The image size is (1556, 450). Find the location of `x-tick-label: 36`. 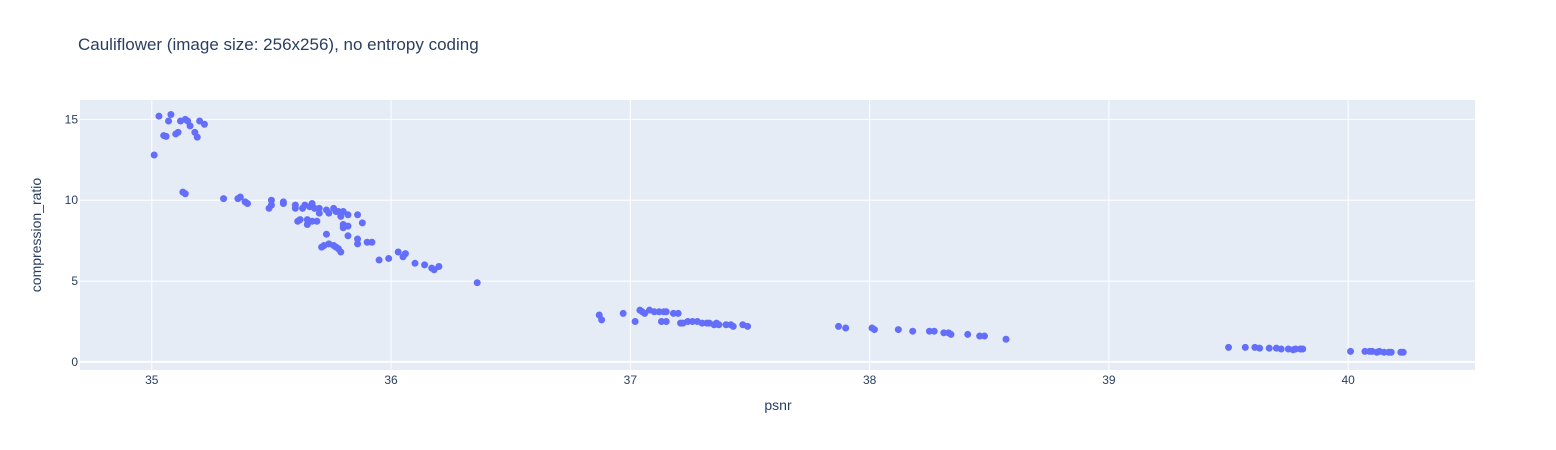

x-tick-label: 36 is located at coordinates (391, 380).